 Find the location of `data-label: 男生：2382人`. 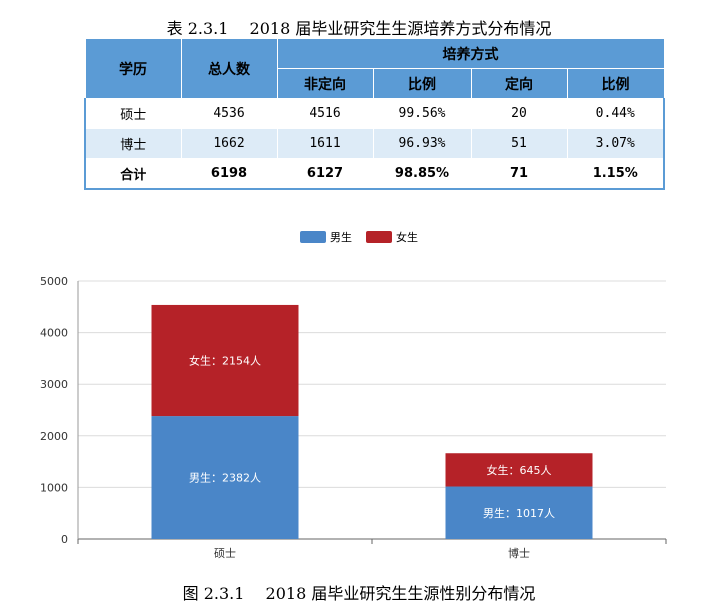

data-label: 男生：2382人 is located at coordinates (225, 478).